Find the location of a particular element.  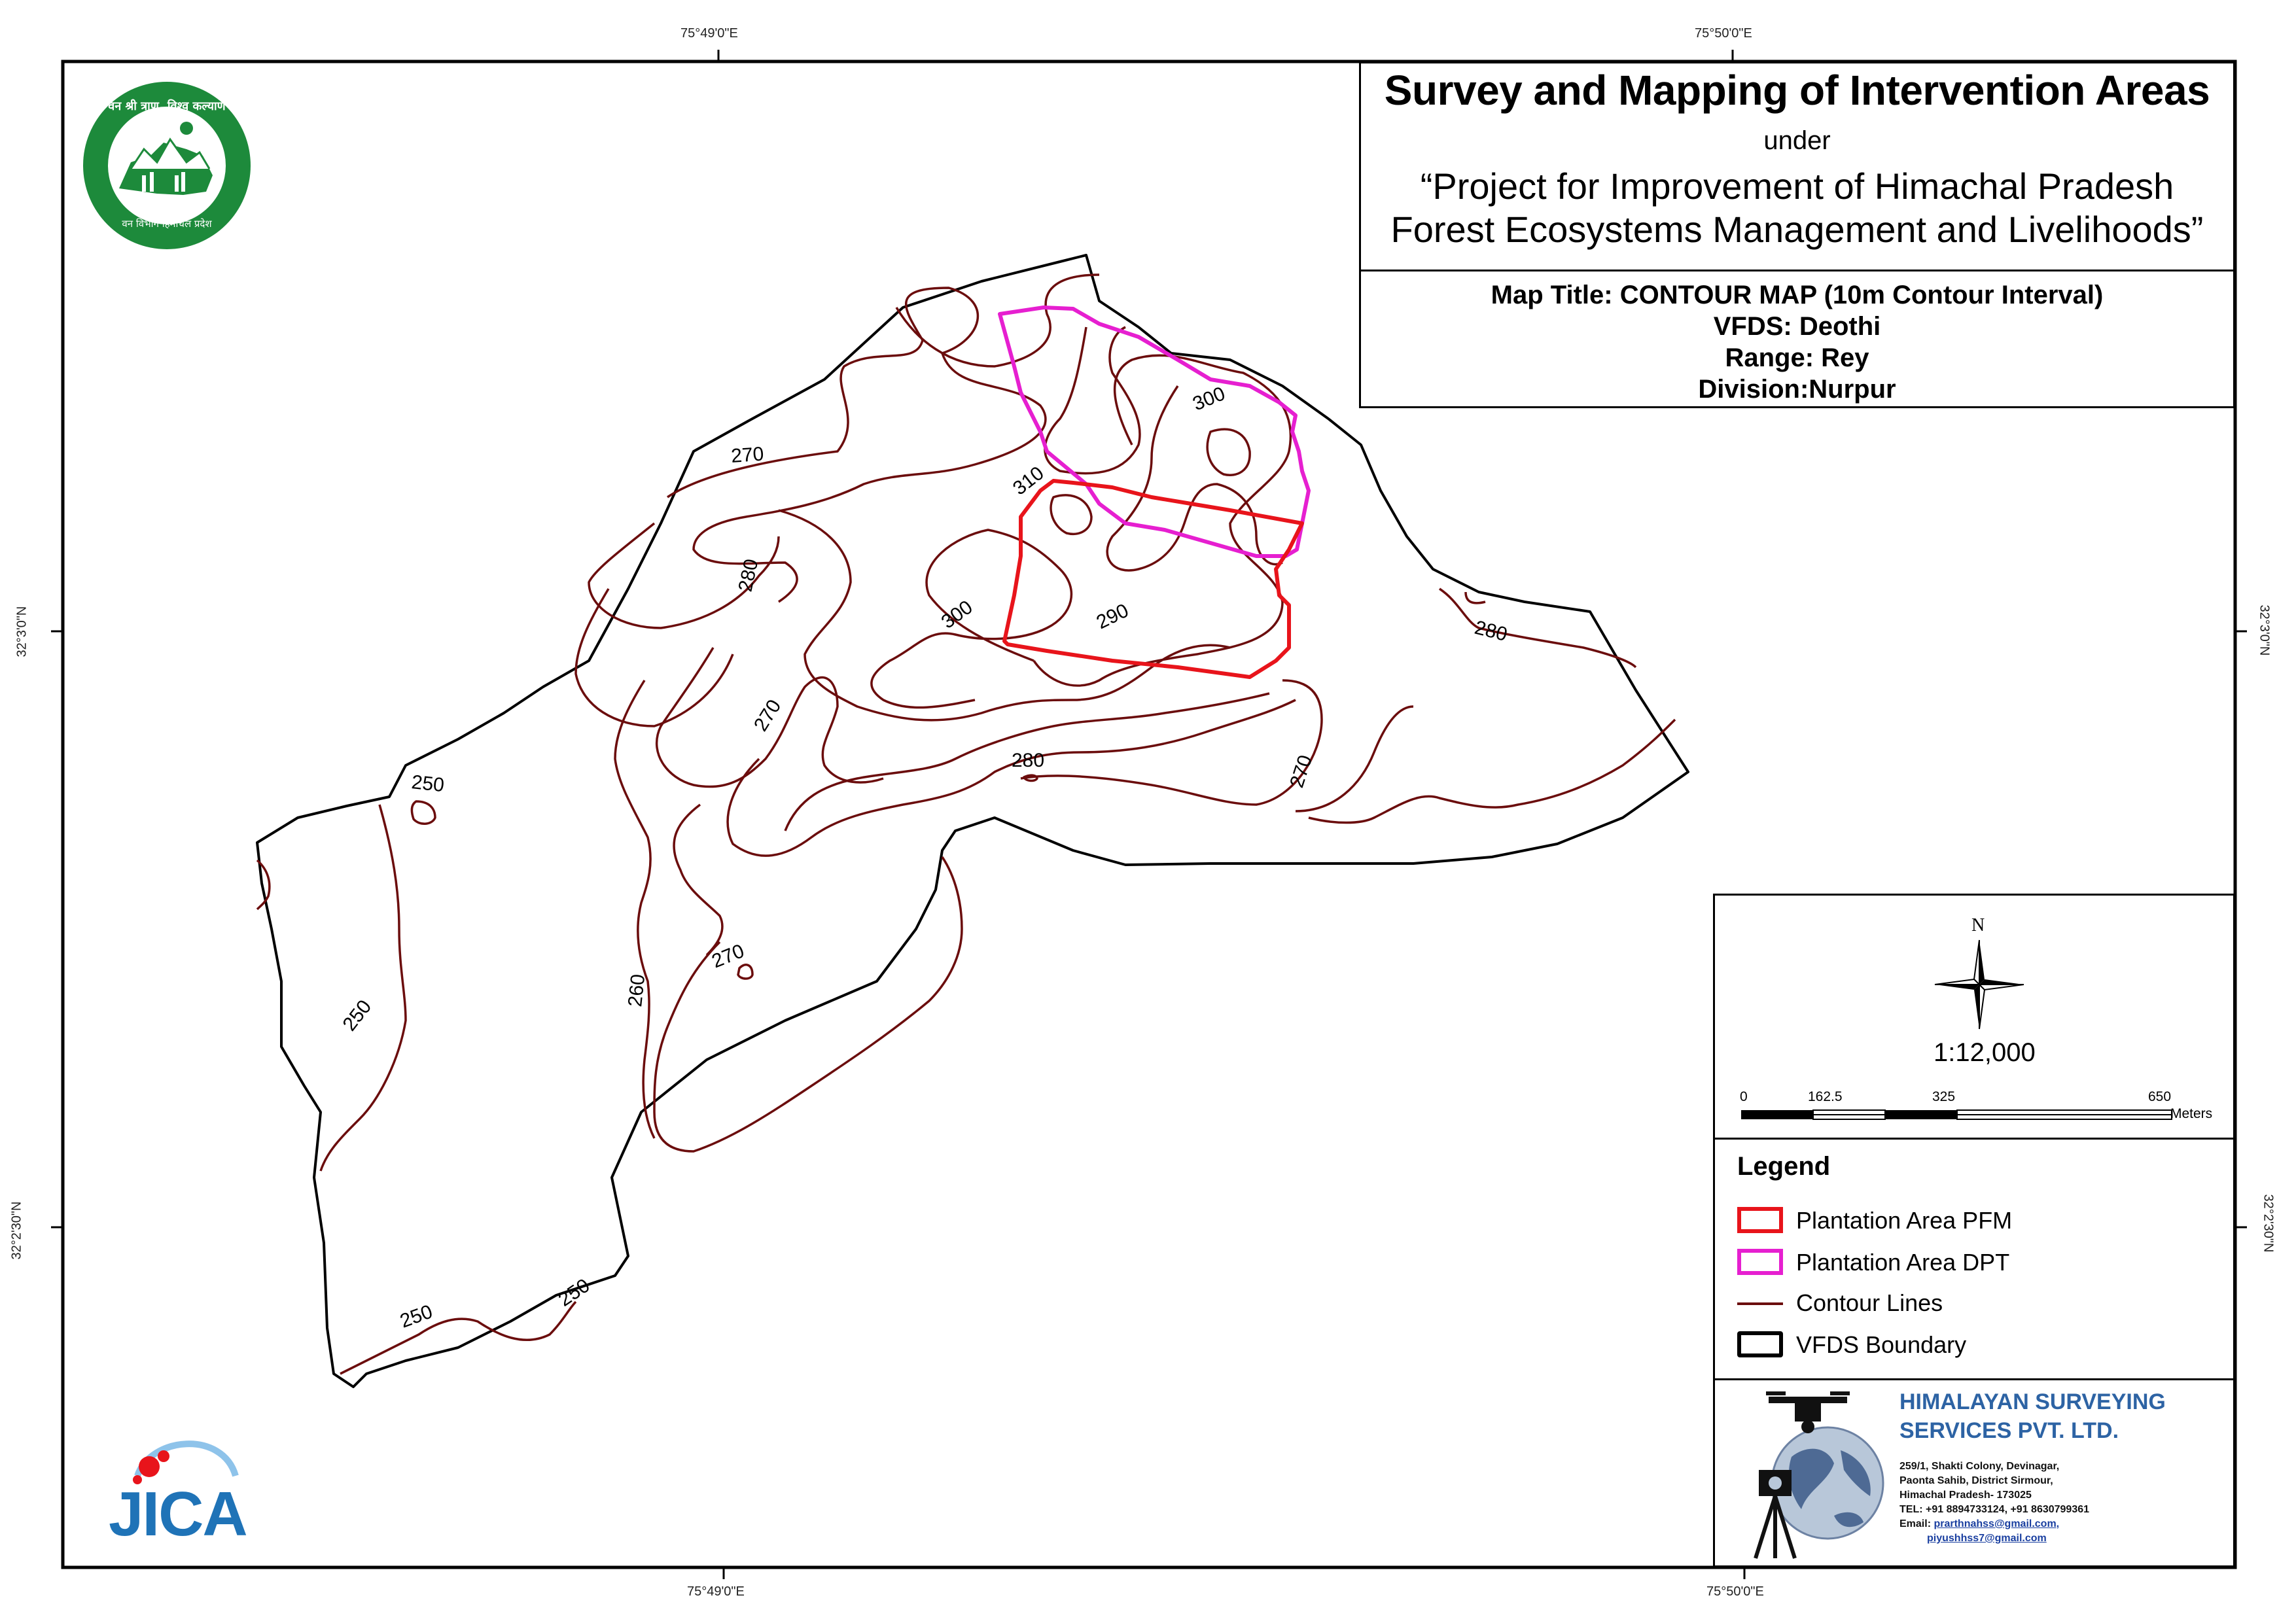

scale-ratio: 1:12,000 is located at coordinates (1985, 1052).